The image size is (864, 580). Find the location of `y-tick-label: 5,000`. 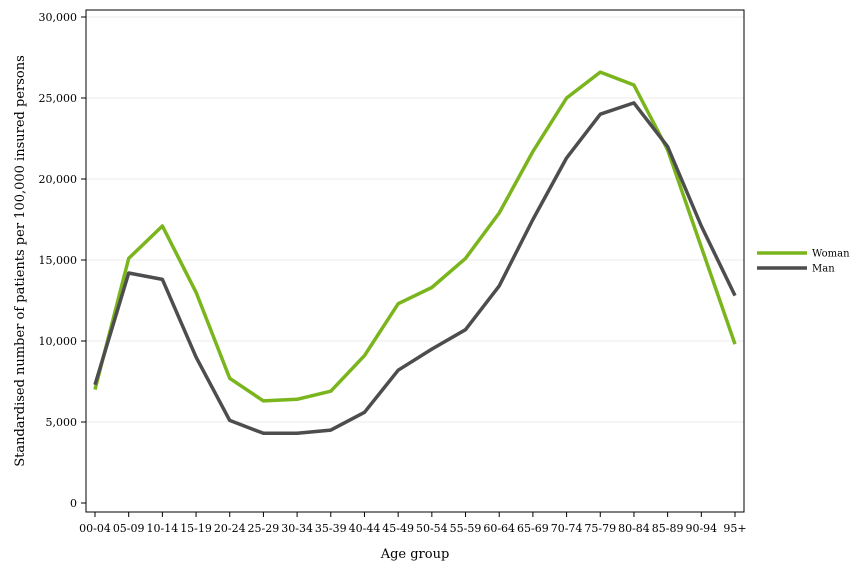

y-tick-label: 5,000 is located at coordinates (62, 422).